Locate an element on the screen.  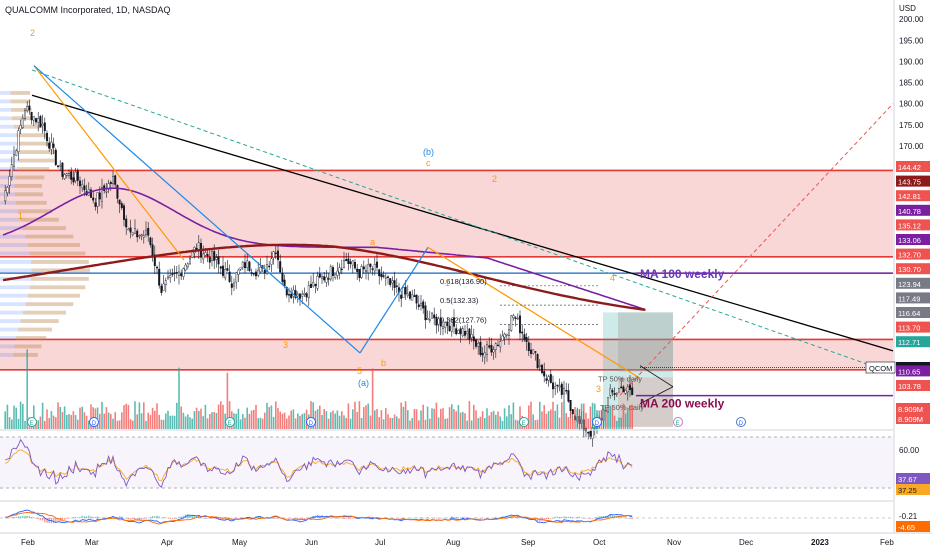
event-marker is located at coordinates (230, 422).